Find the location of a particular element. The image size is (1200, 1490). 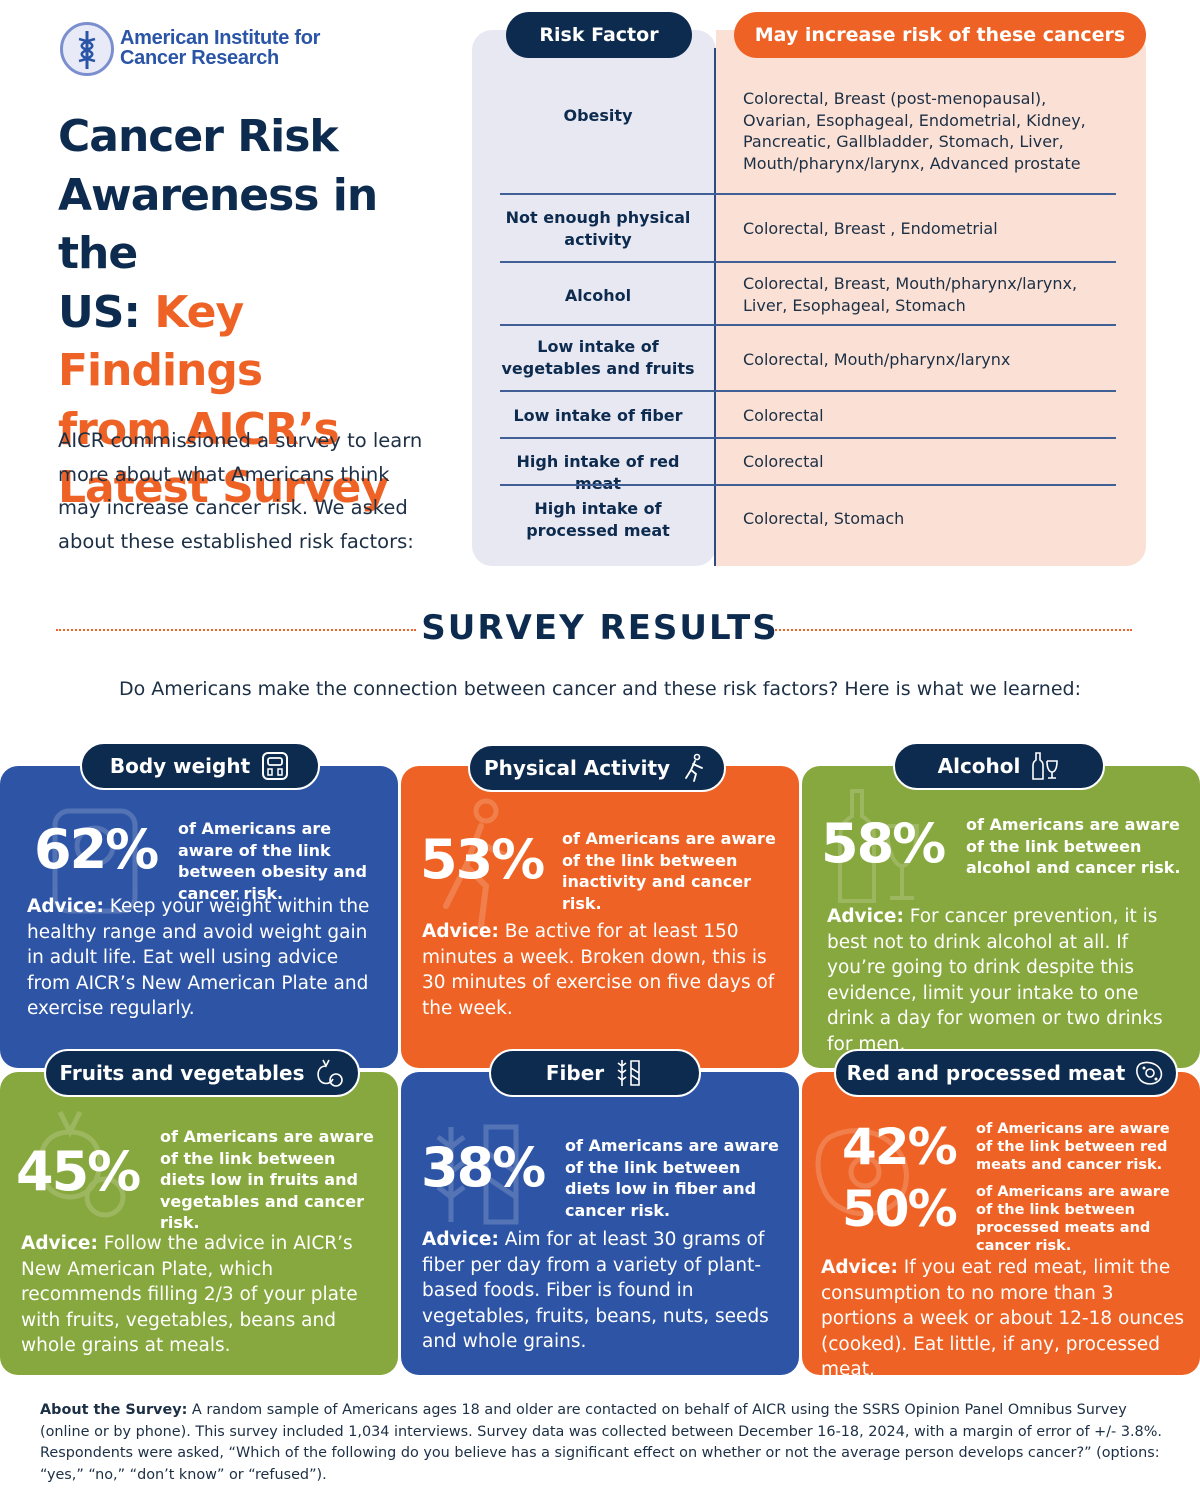

fiber-percent: 38% is located at coordinates (483, 1167).